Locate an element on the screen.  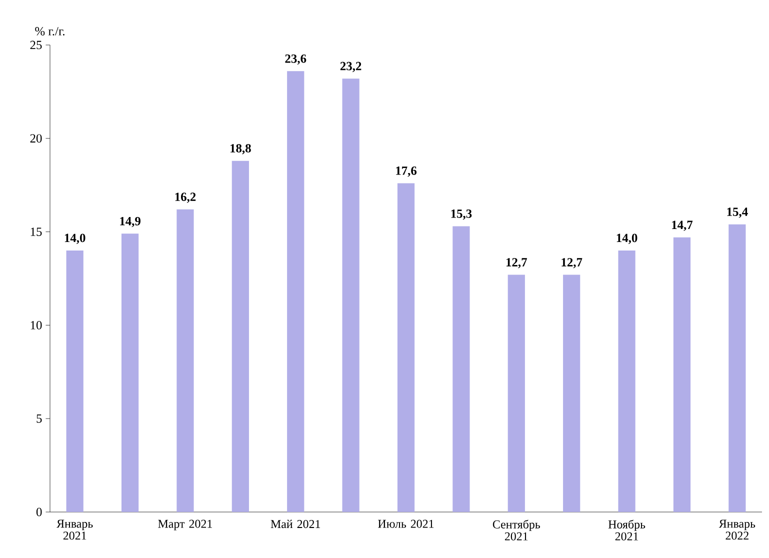
y-tick-label: 5 is located at coordinates (39, 418).